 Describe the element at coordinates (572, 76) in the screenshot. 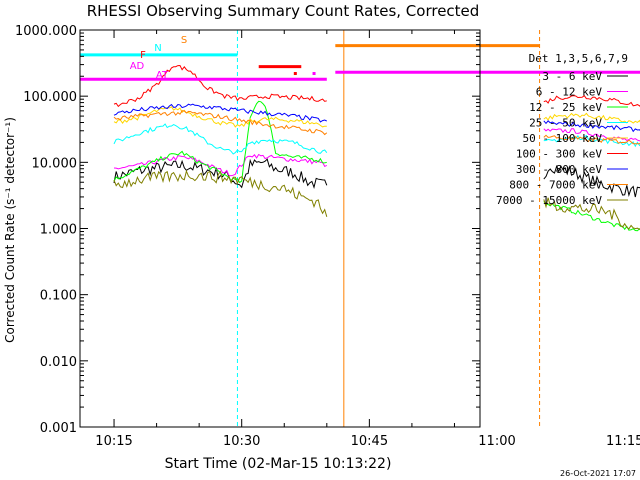

I see `legend-label-0: 3 - 6 keV` at that location.